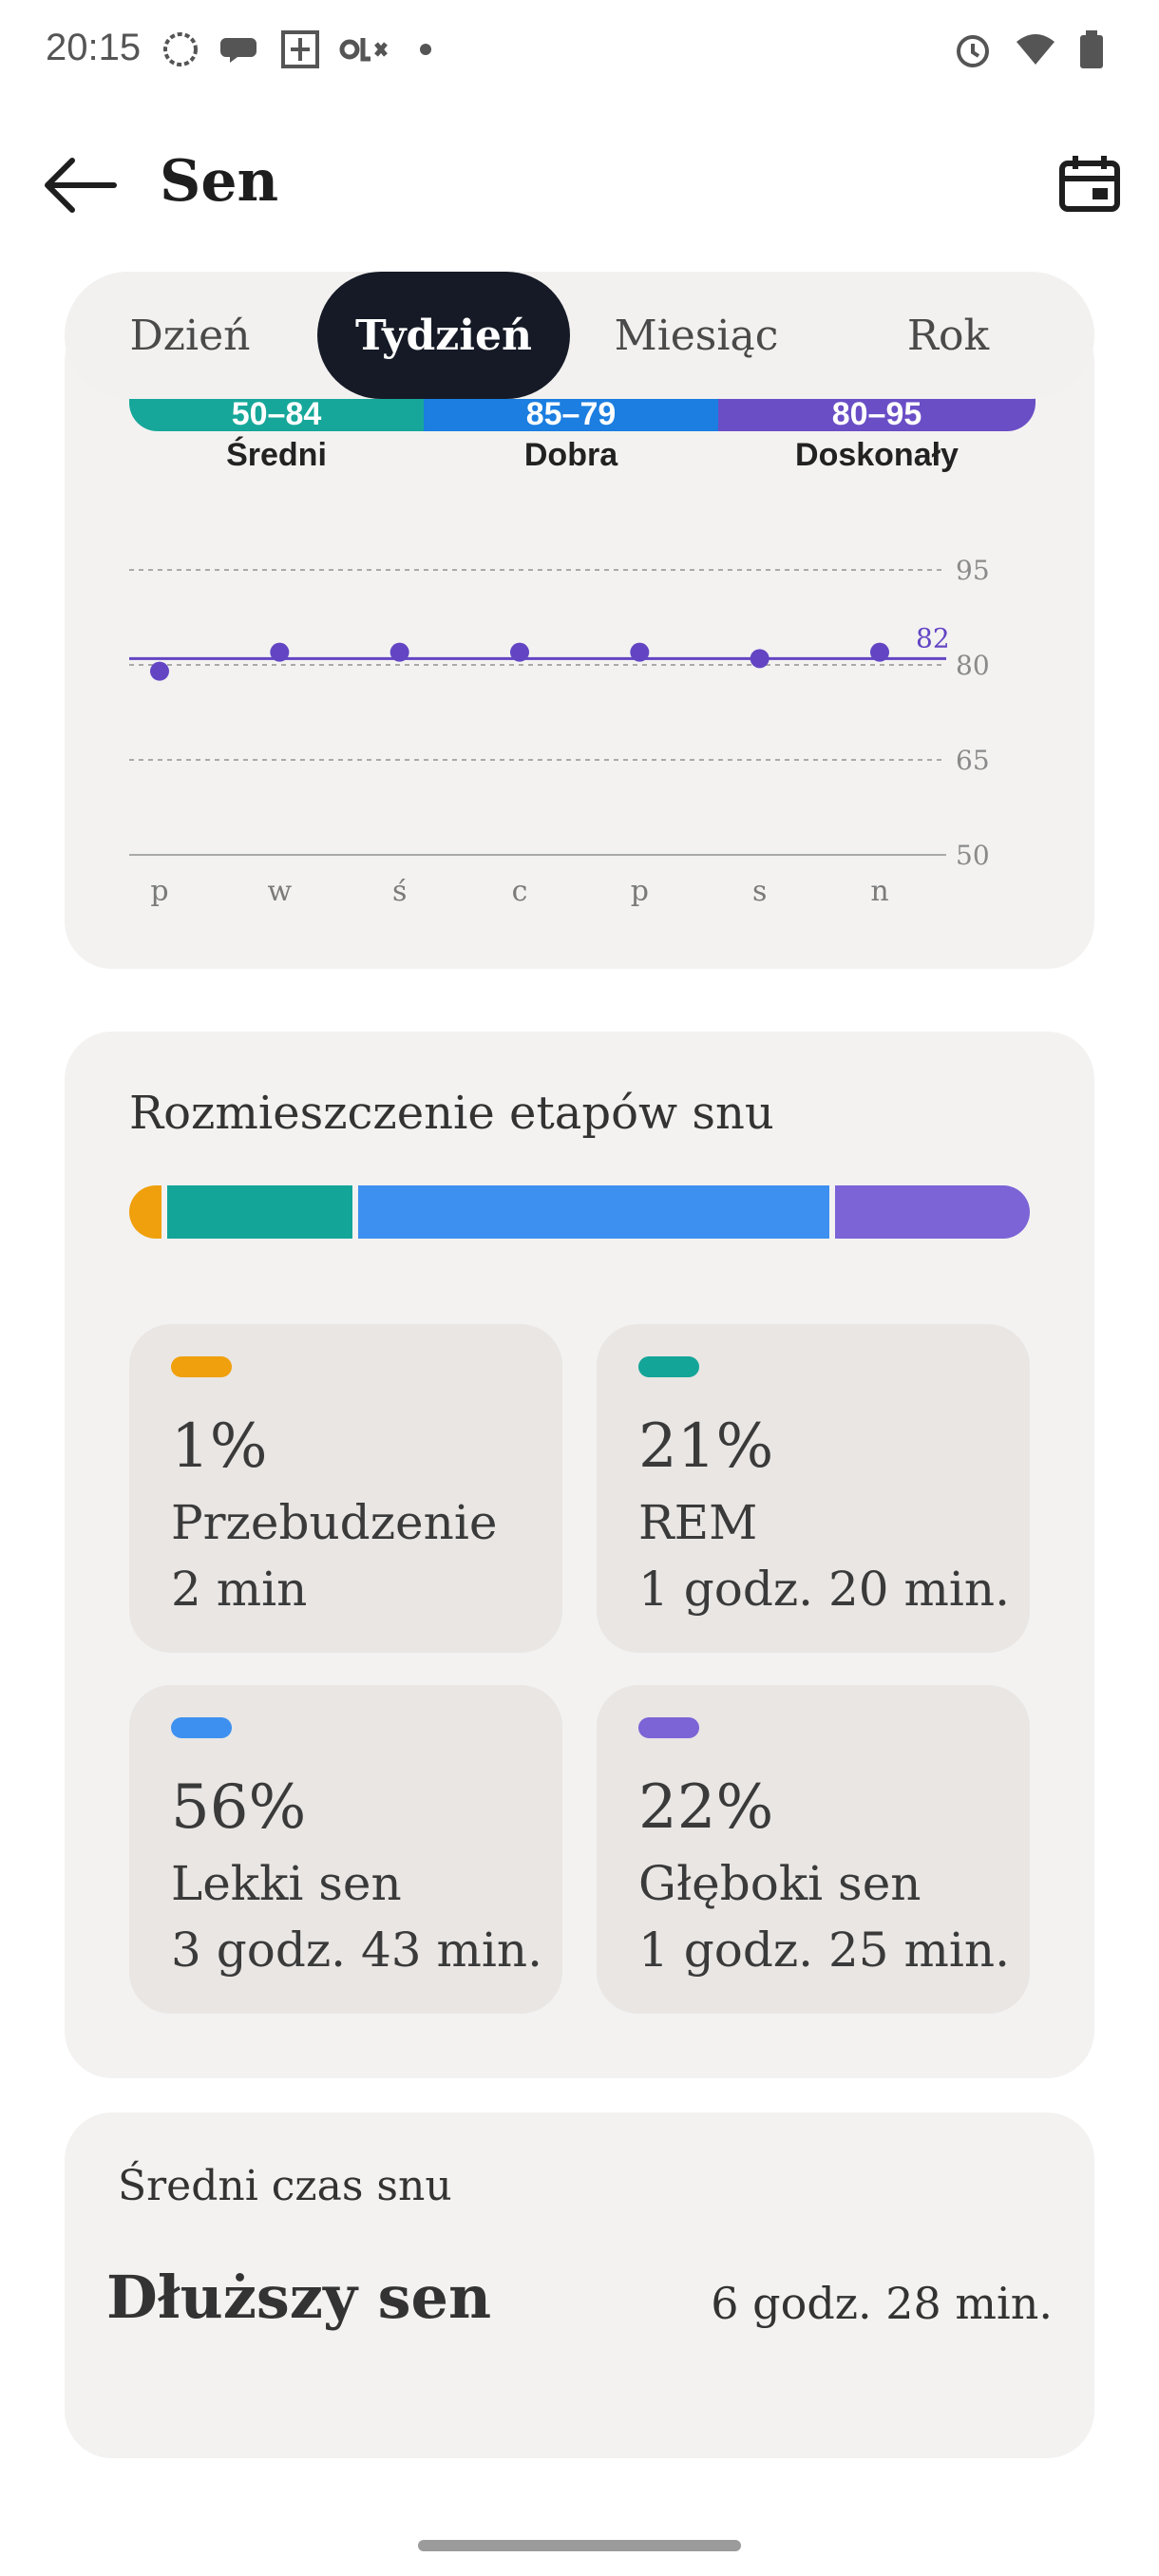  What do you see at coordinates (219, 181) in the screenshot?
I see `page-title: Sen` at bounding box center [219, 181].